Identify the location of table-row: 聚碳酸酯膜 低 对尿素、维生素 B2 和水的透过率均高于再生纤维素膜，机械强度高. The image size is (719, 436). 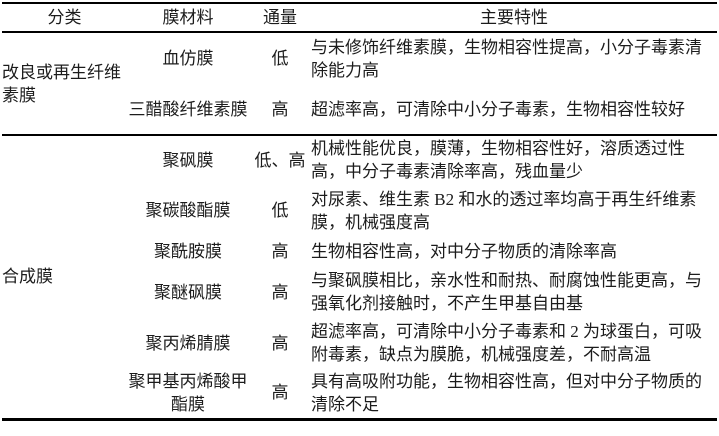
(359, 210).